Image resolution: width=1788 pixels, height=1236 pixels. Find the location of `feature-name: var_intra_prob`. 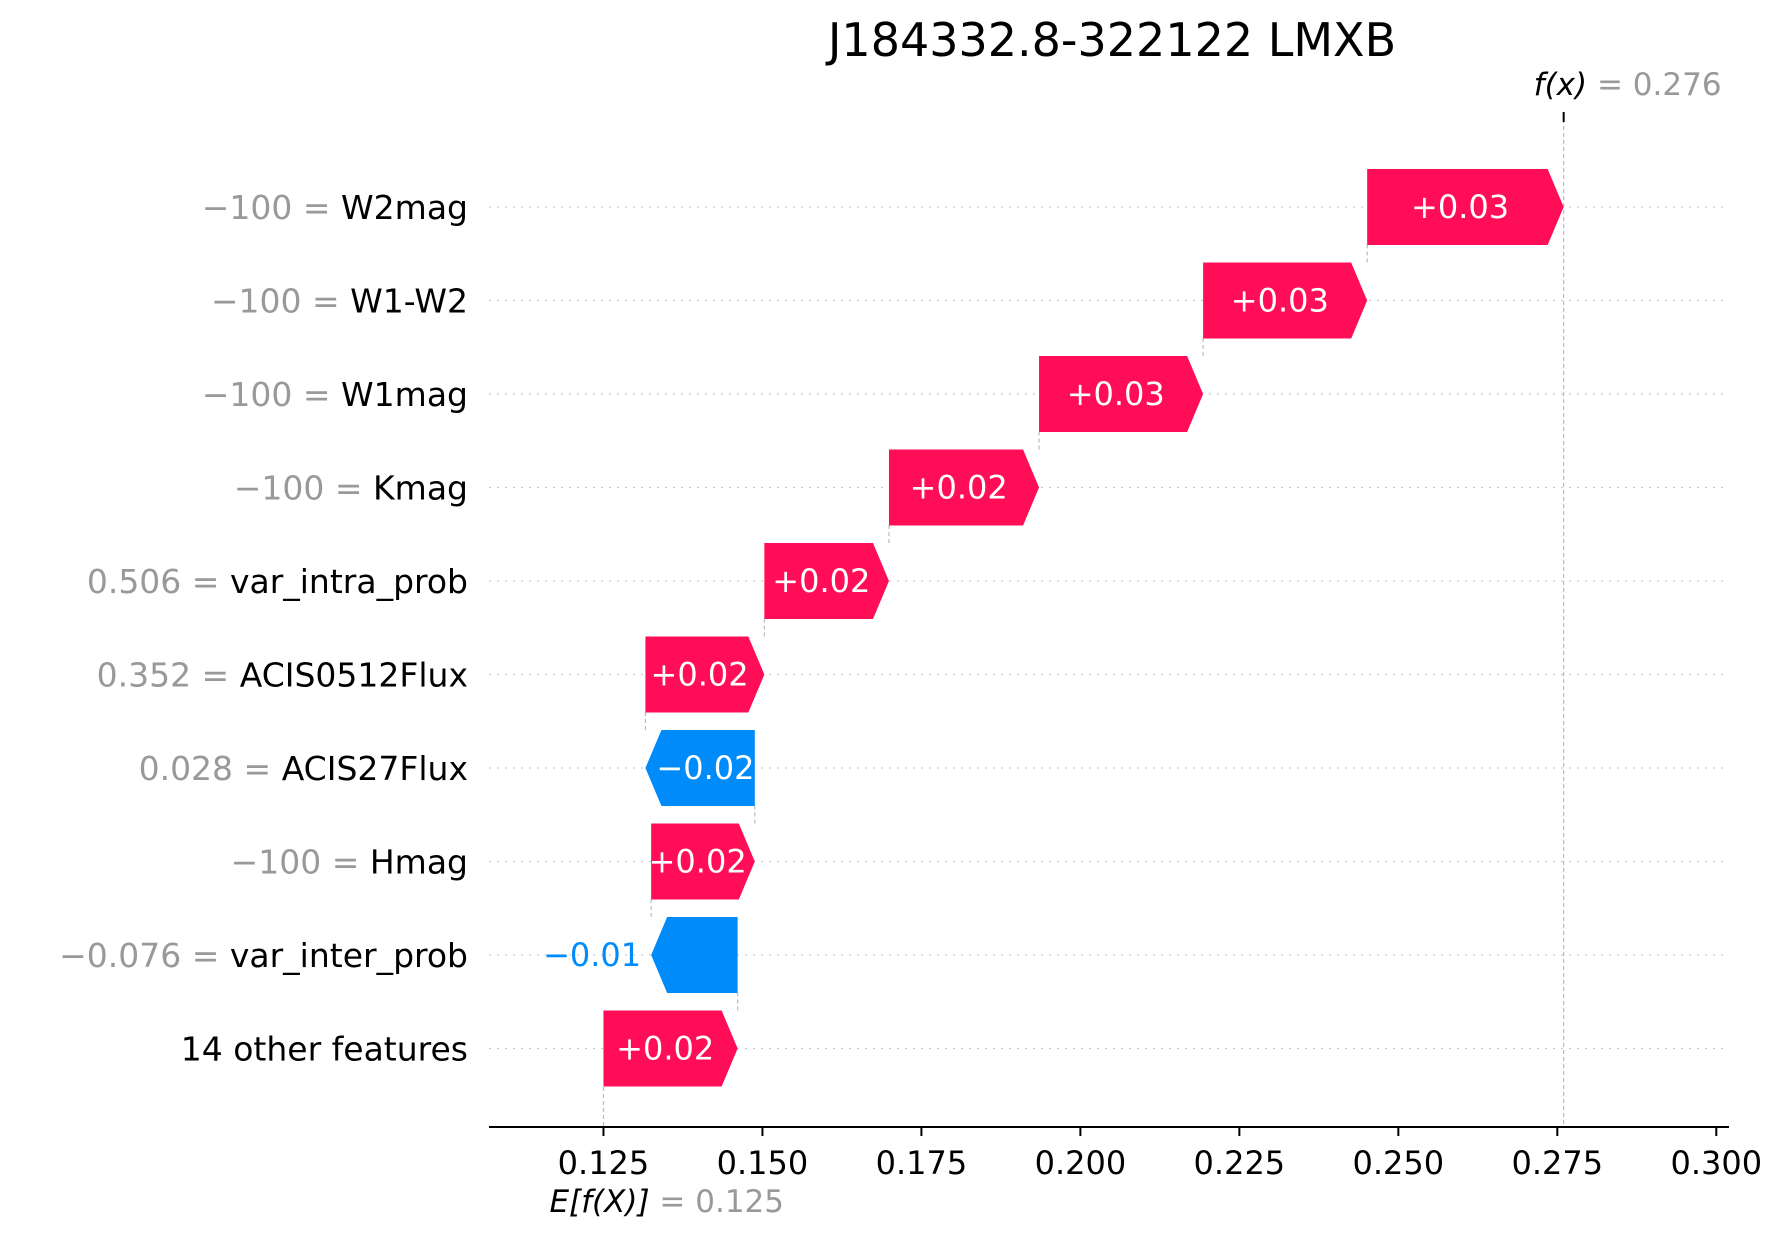

feature-name: var_intra_prob is located at coordinates (349, 581).